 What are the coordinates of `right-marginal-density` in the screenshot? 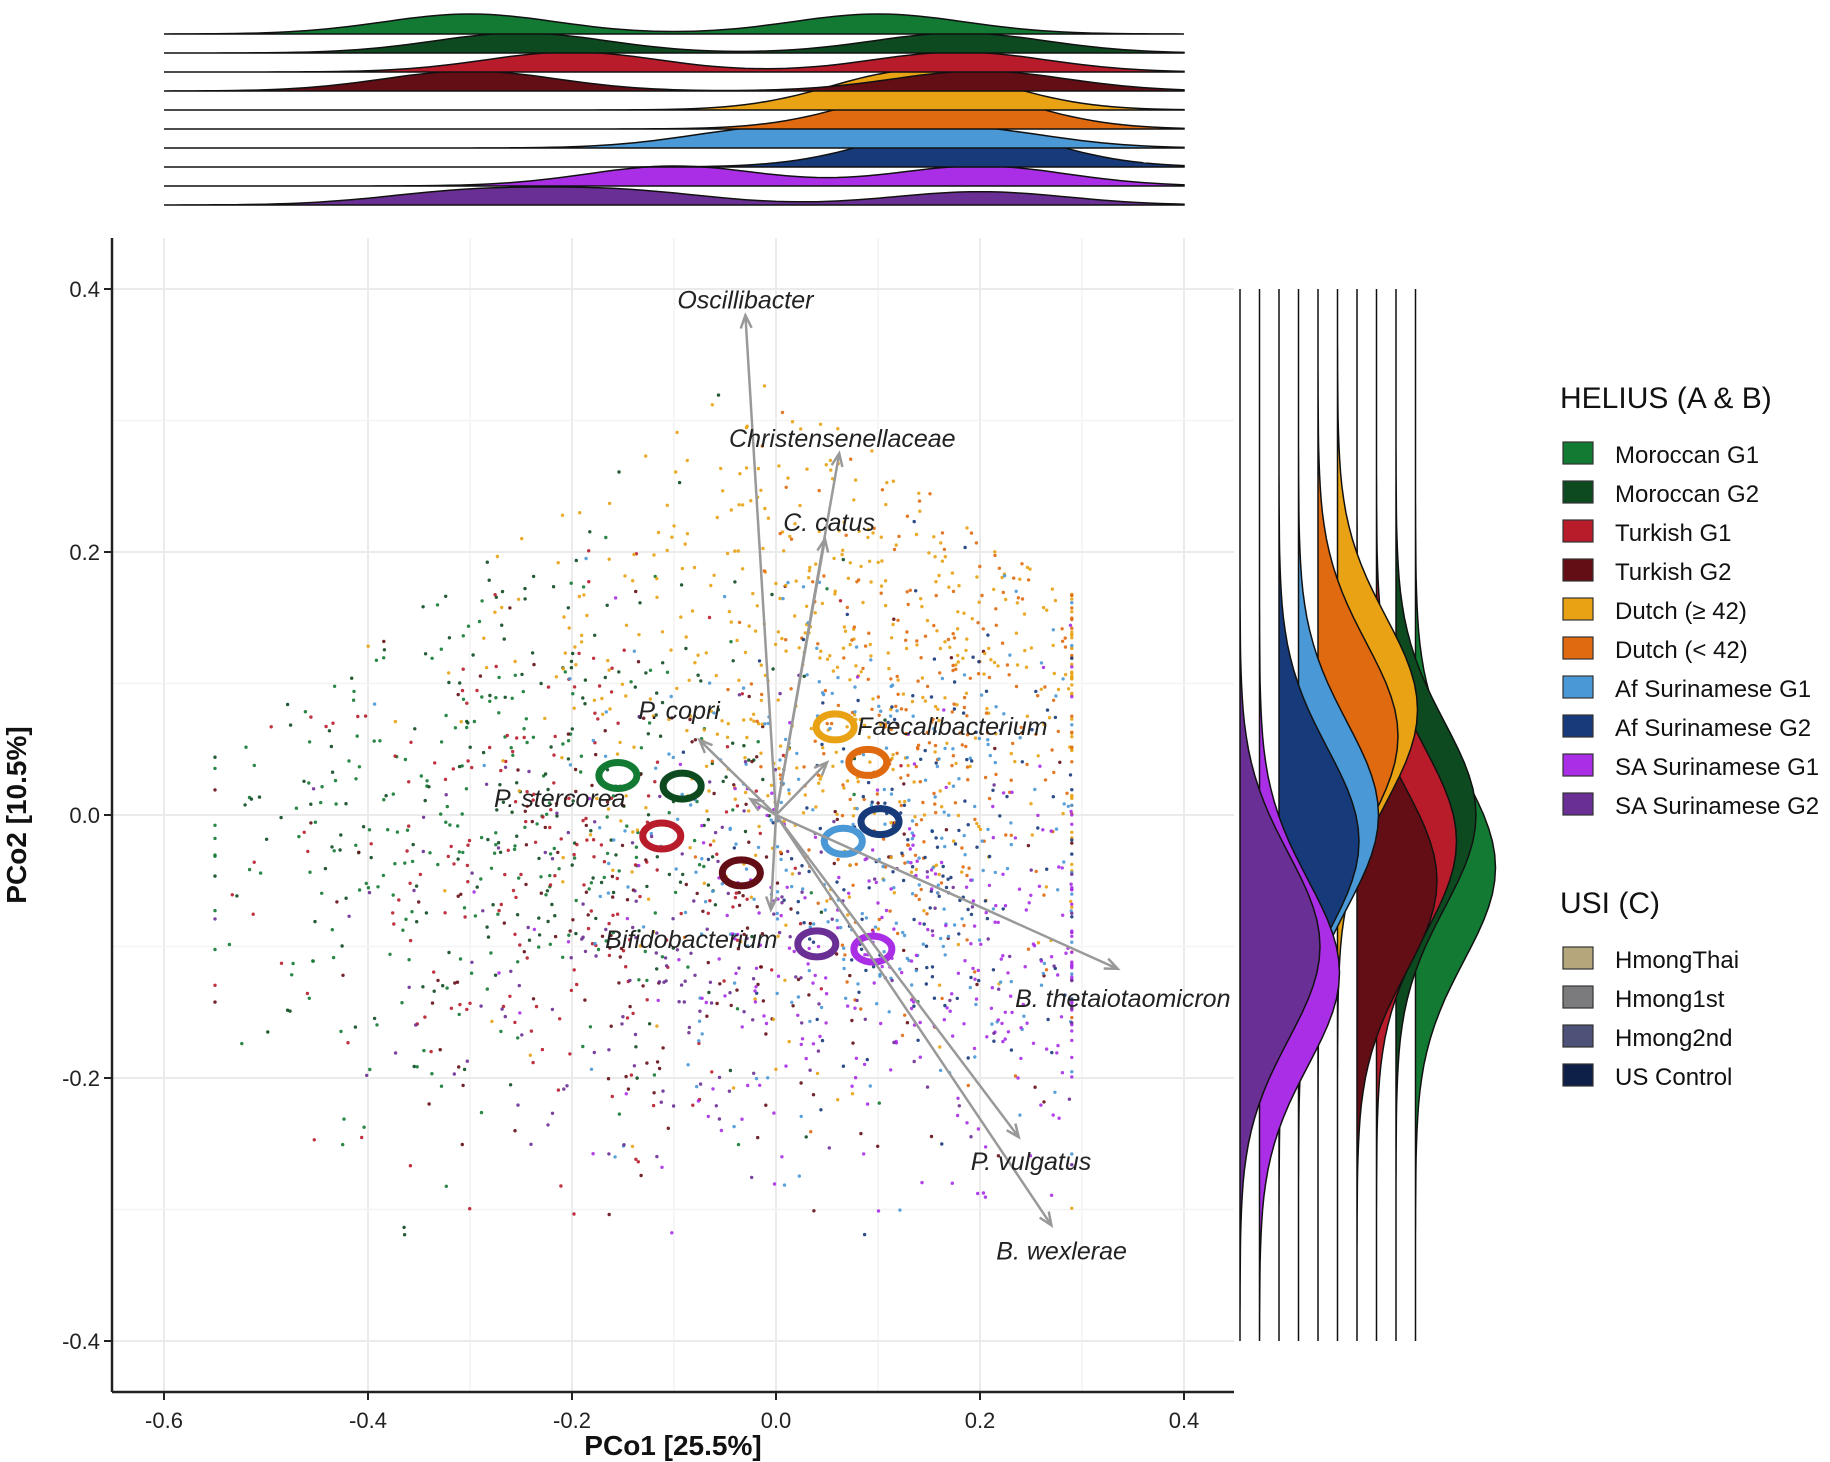 It's located at (1368, 815).